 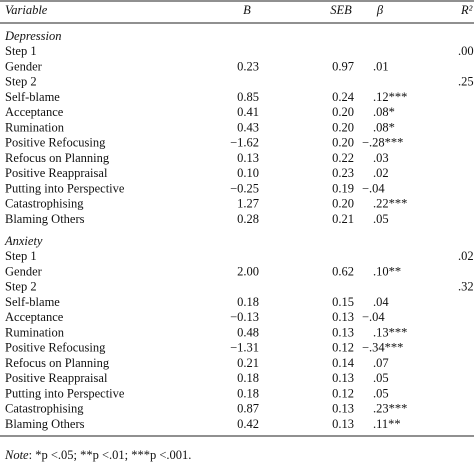 What do you see at coordinates (387, 424) in the screenshot?
I see `cell-beta: .11**` at bounding box center [387, 424].